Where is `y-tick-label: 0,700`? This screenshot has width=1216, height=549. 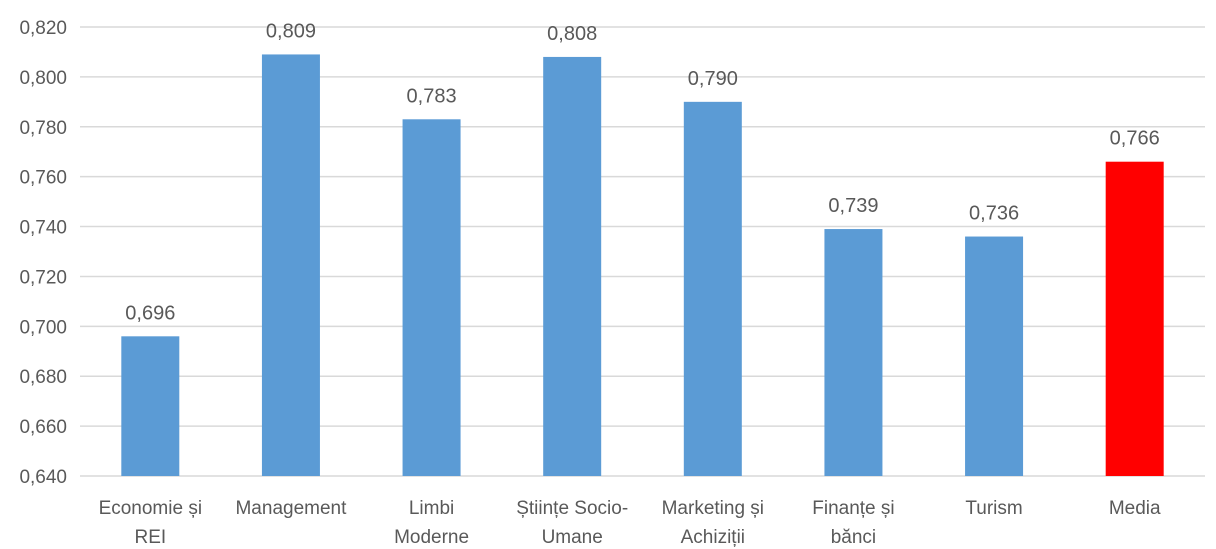 y-tick-label: 0,700 is located at coordinates (43, 327).